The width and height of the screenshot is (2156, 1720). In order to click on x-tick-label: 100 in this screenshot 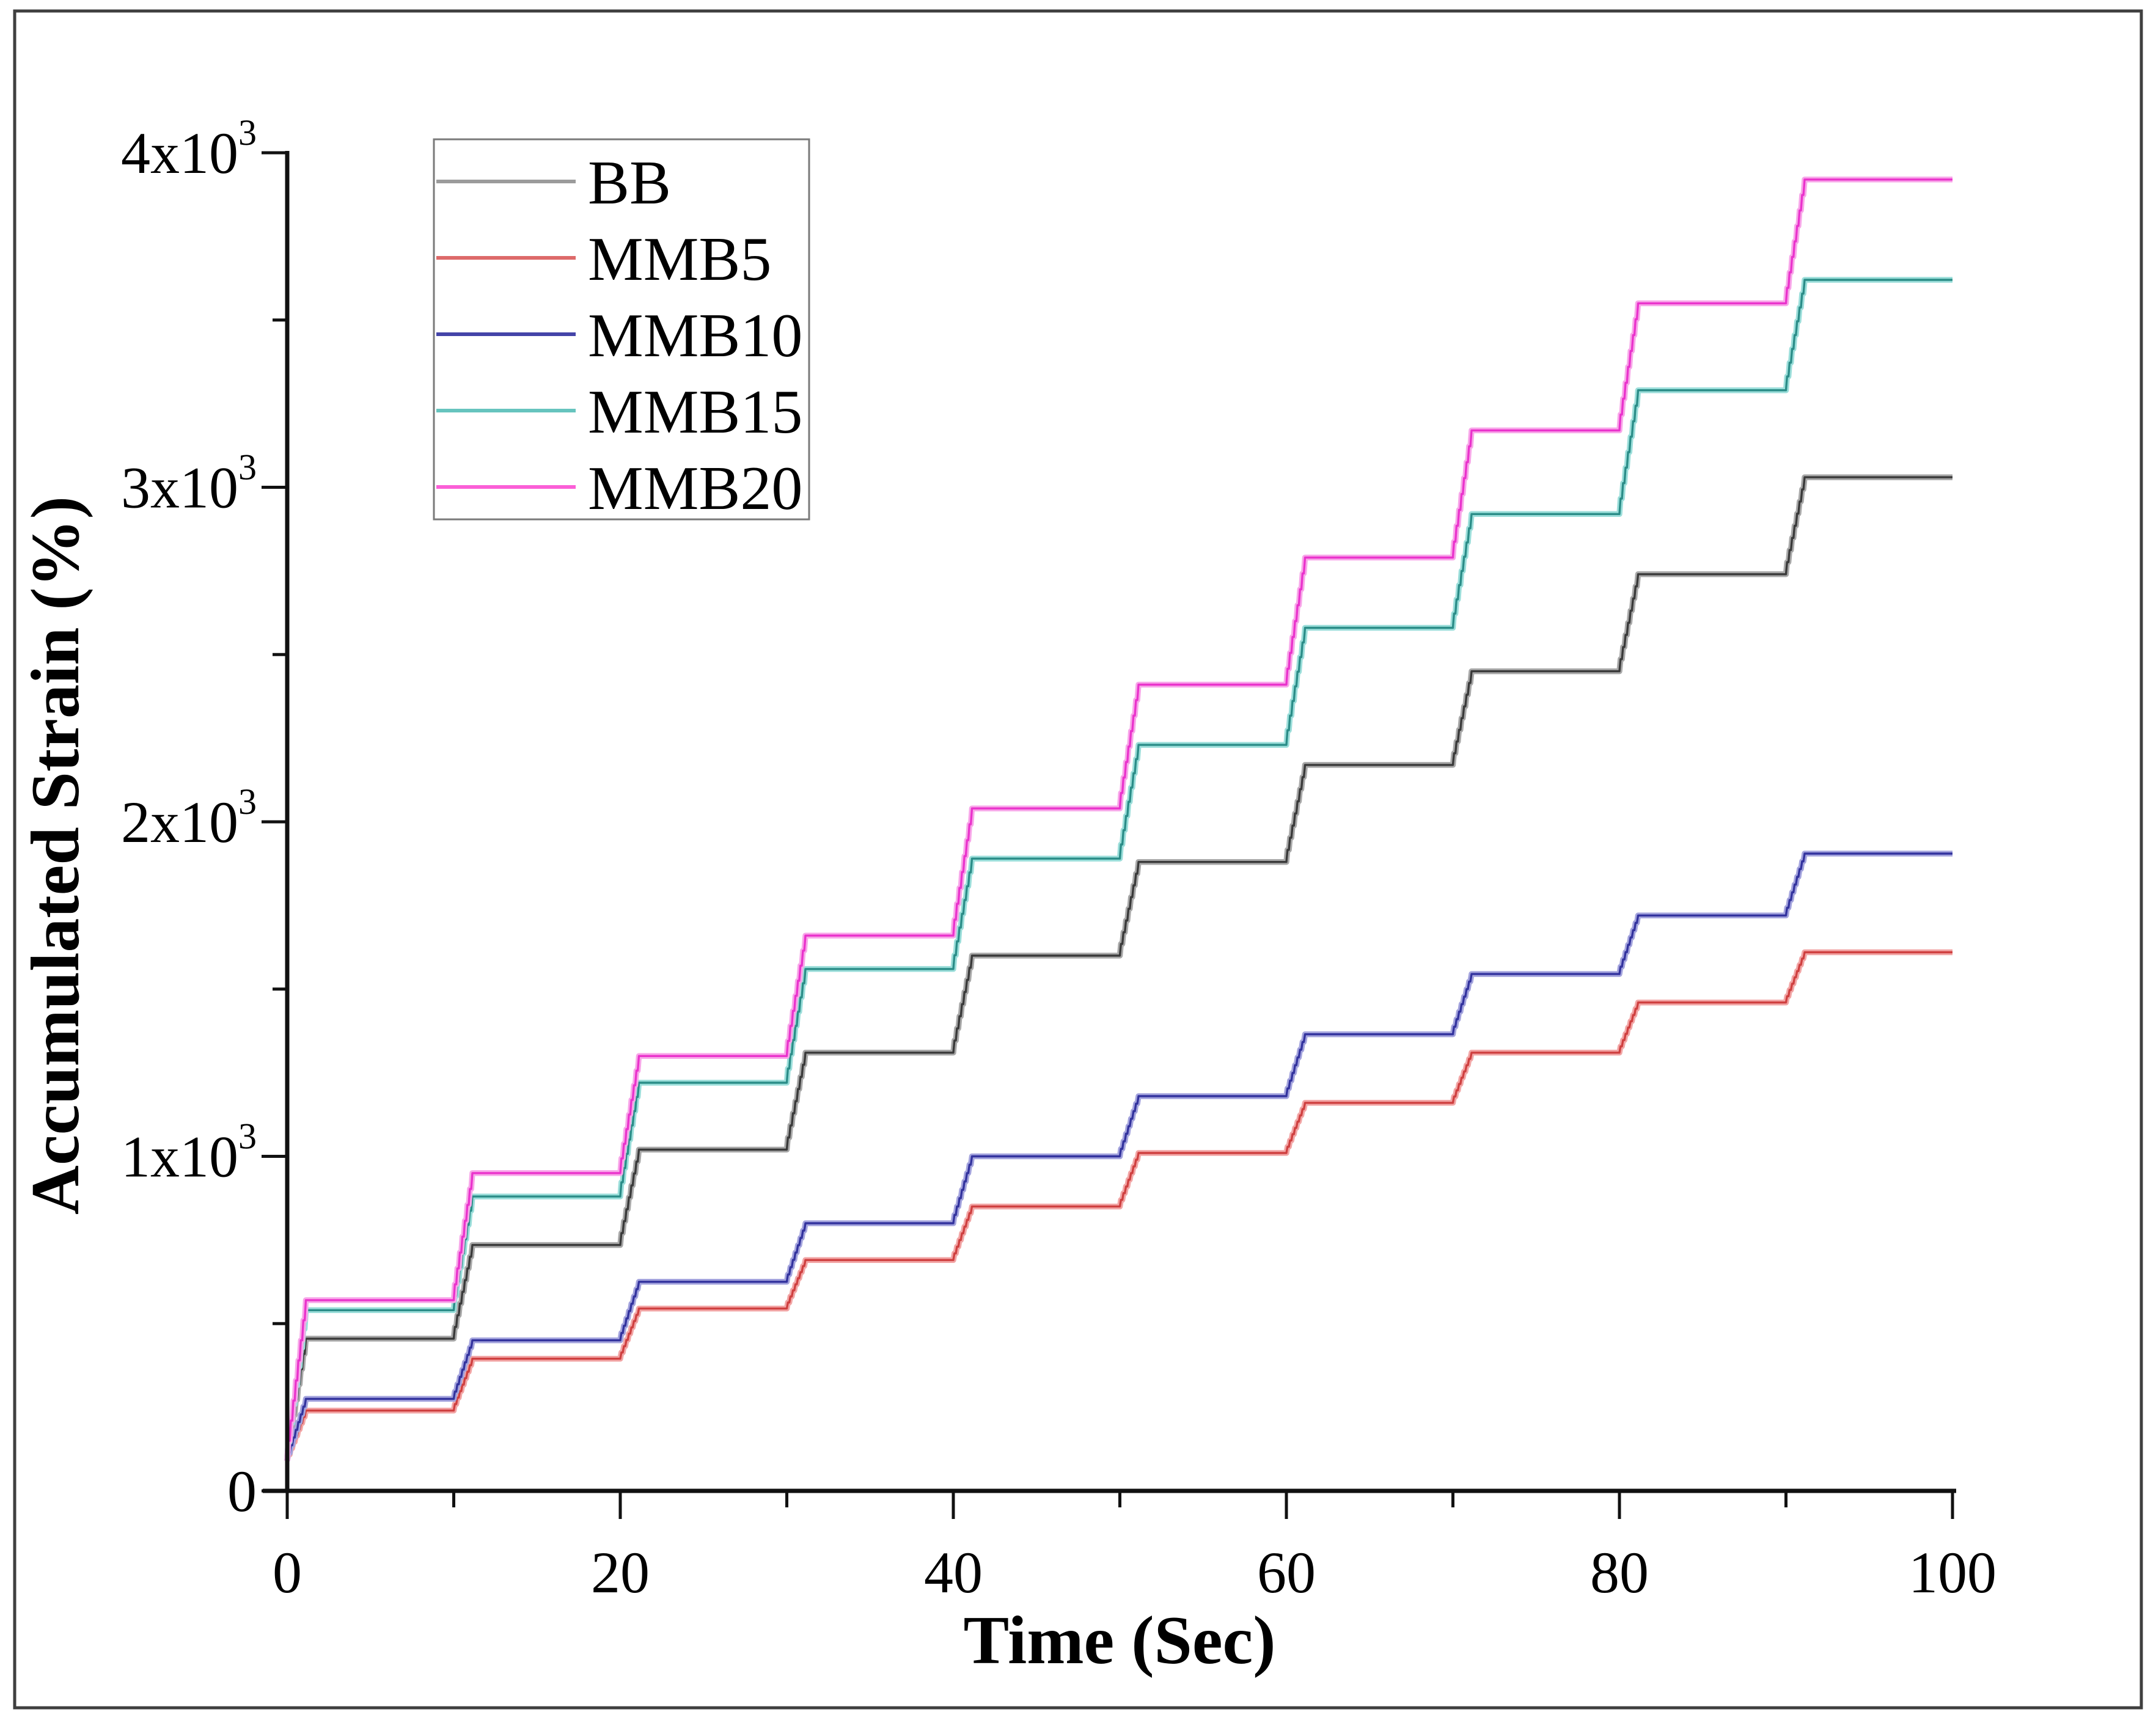, I will do `click(1953, 1572)`.